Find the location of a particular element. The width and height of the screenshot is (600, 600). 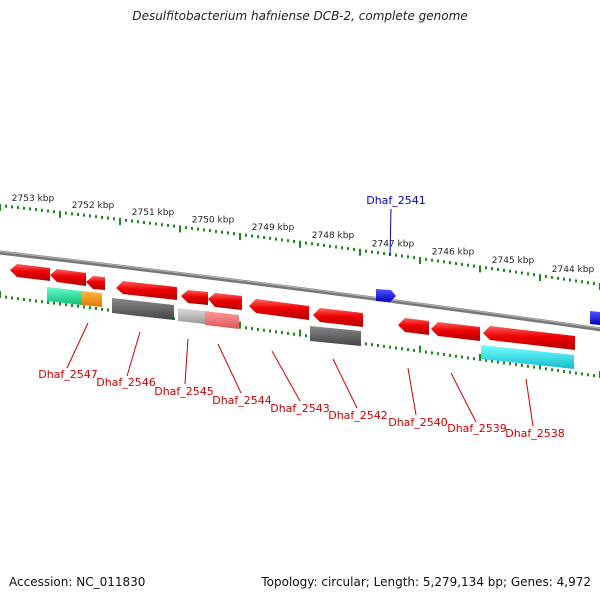

gene-label: Dhaf_2547 is located at coordinates (68, 374).